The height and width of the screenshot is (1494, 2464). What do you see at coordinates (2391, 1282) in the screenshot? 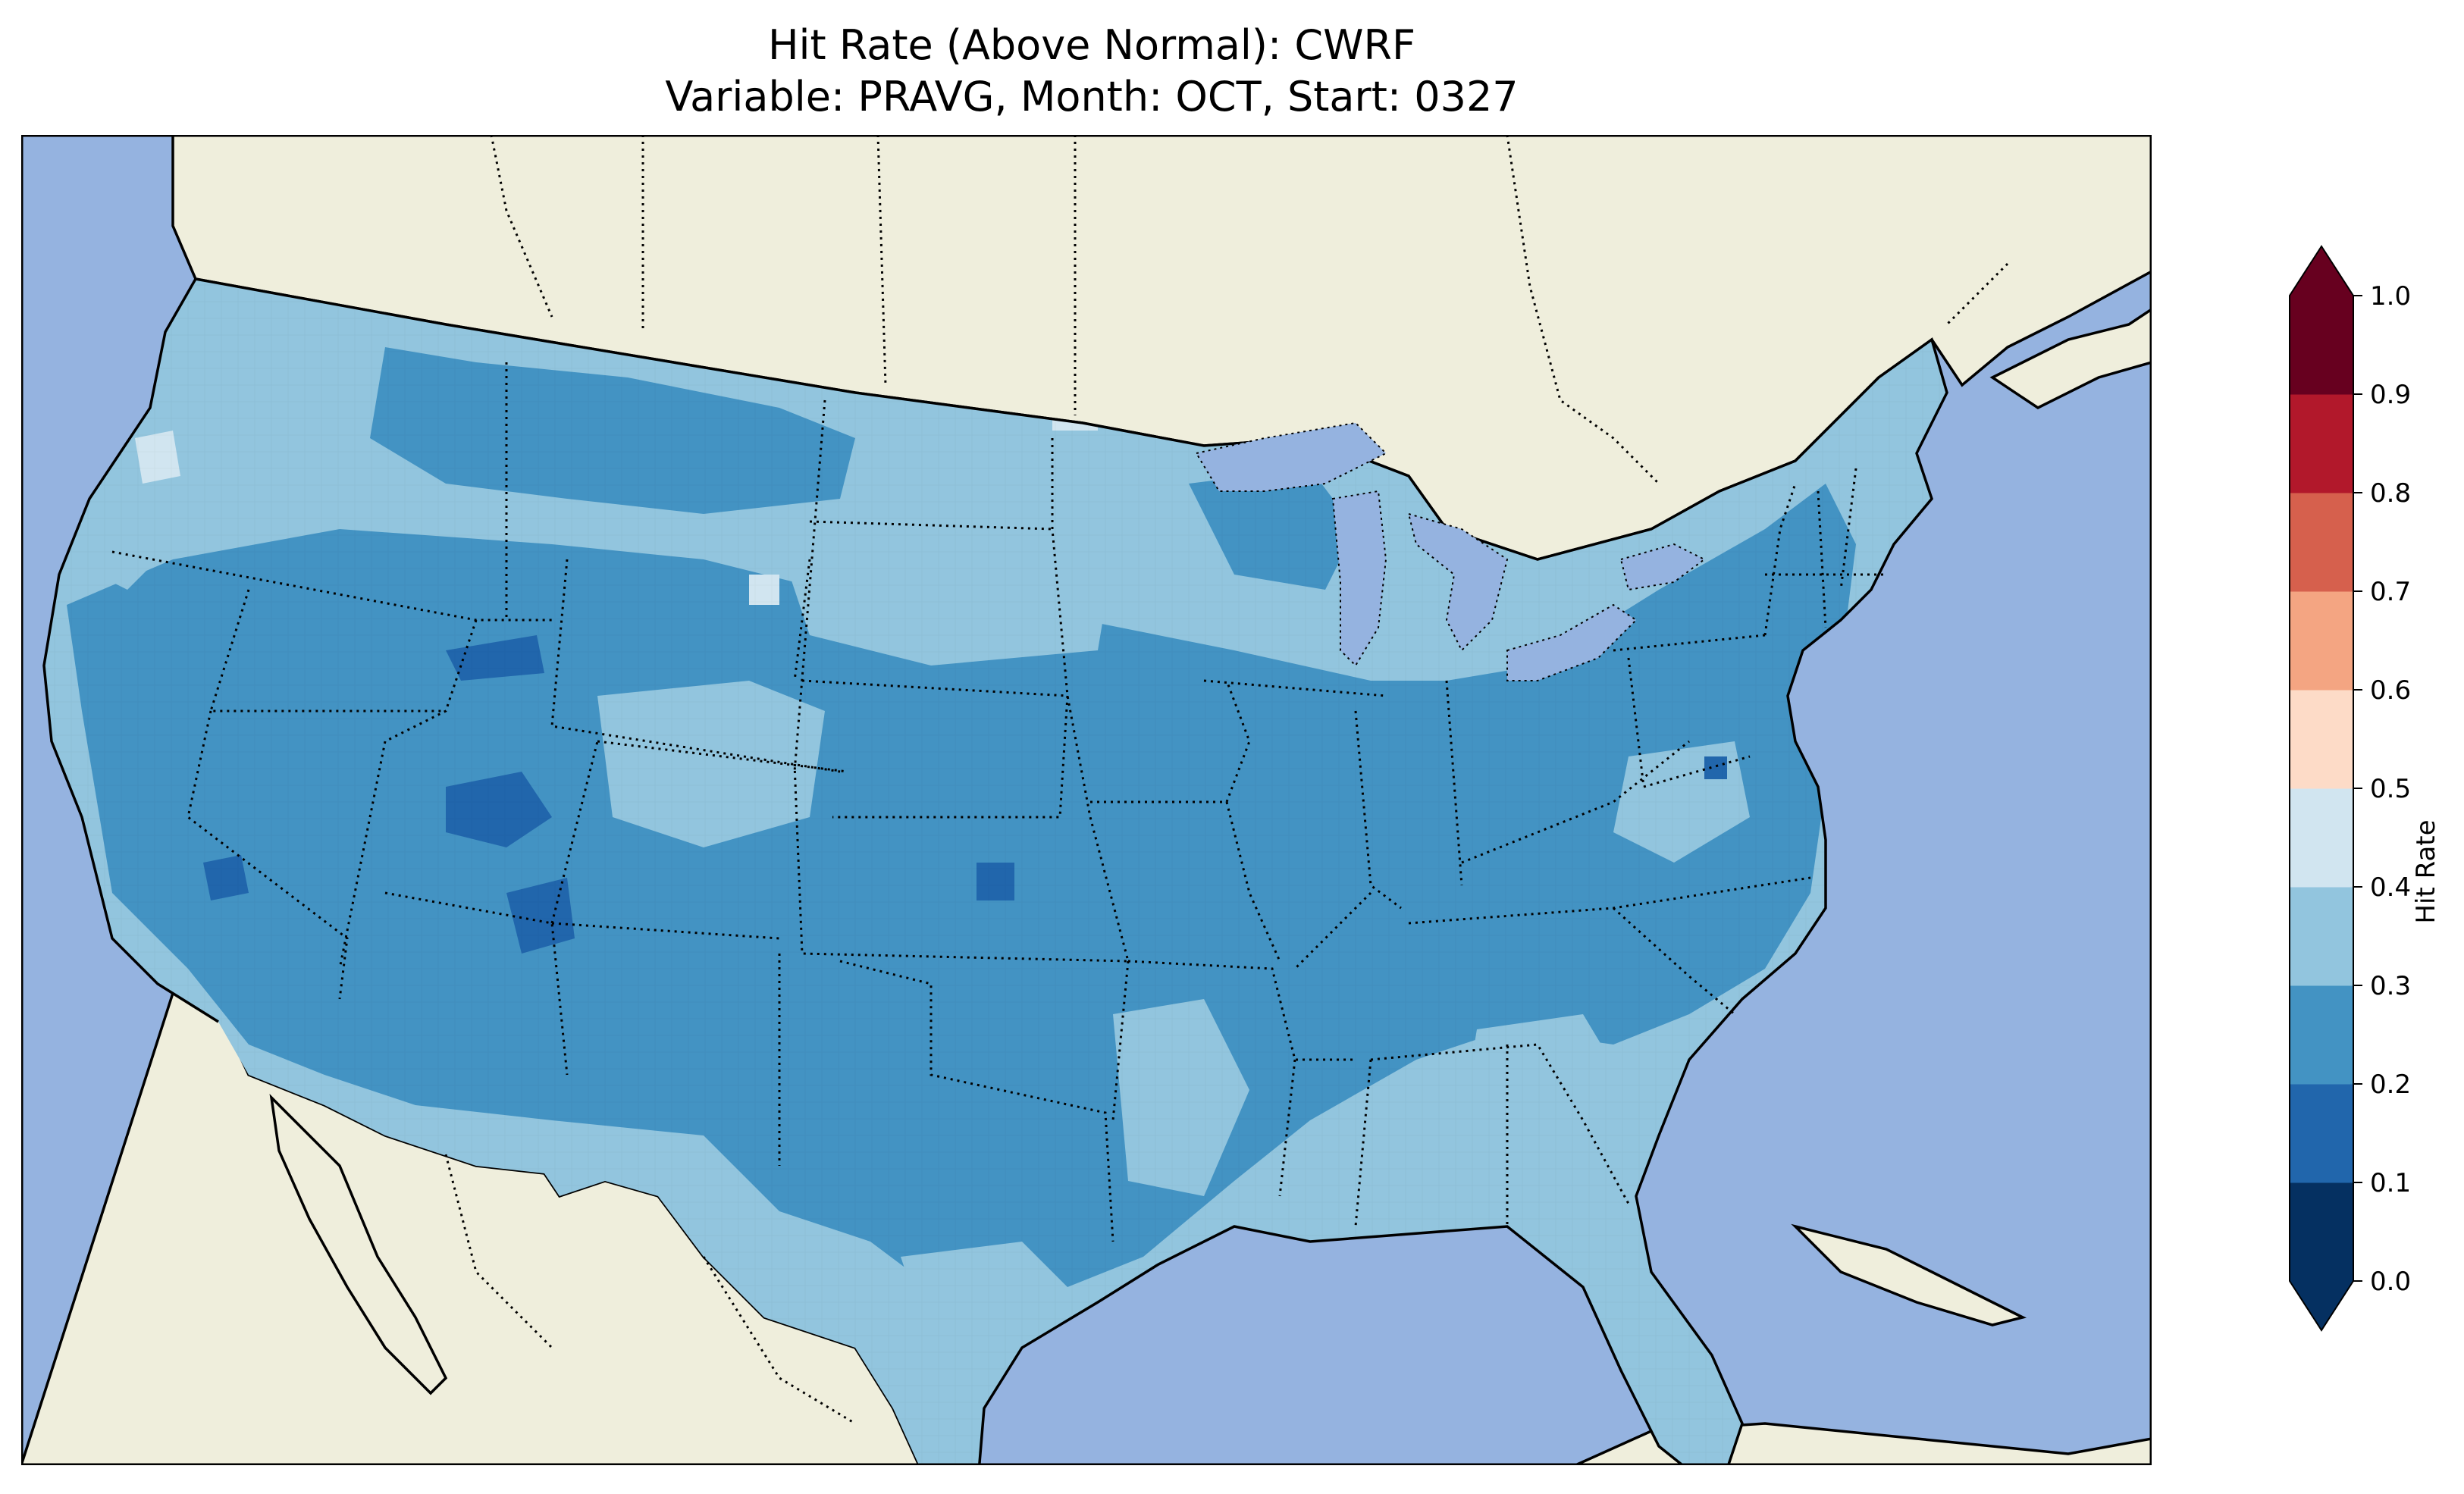
I see `colorbar-tick-label: 0.0` at bounding box center [2391, 1282].